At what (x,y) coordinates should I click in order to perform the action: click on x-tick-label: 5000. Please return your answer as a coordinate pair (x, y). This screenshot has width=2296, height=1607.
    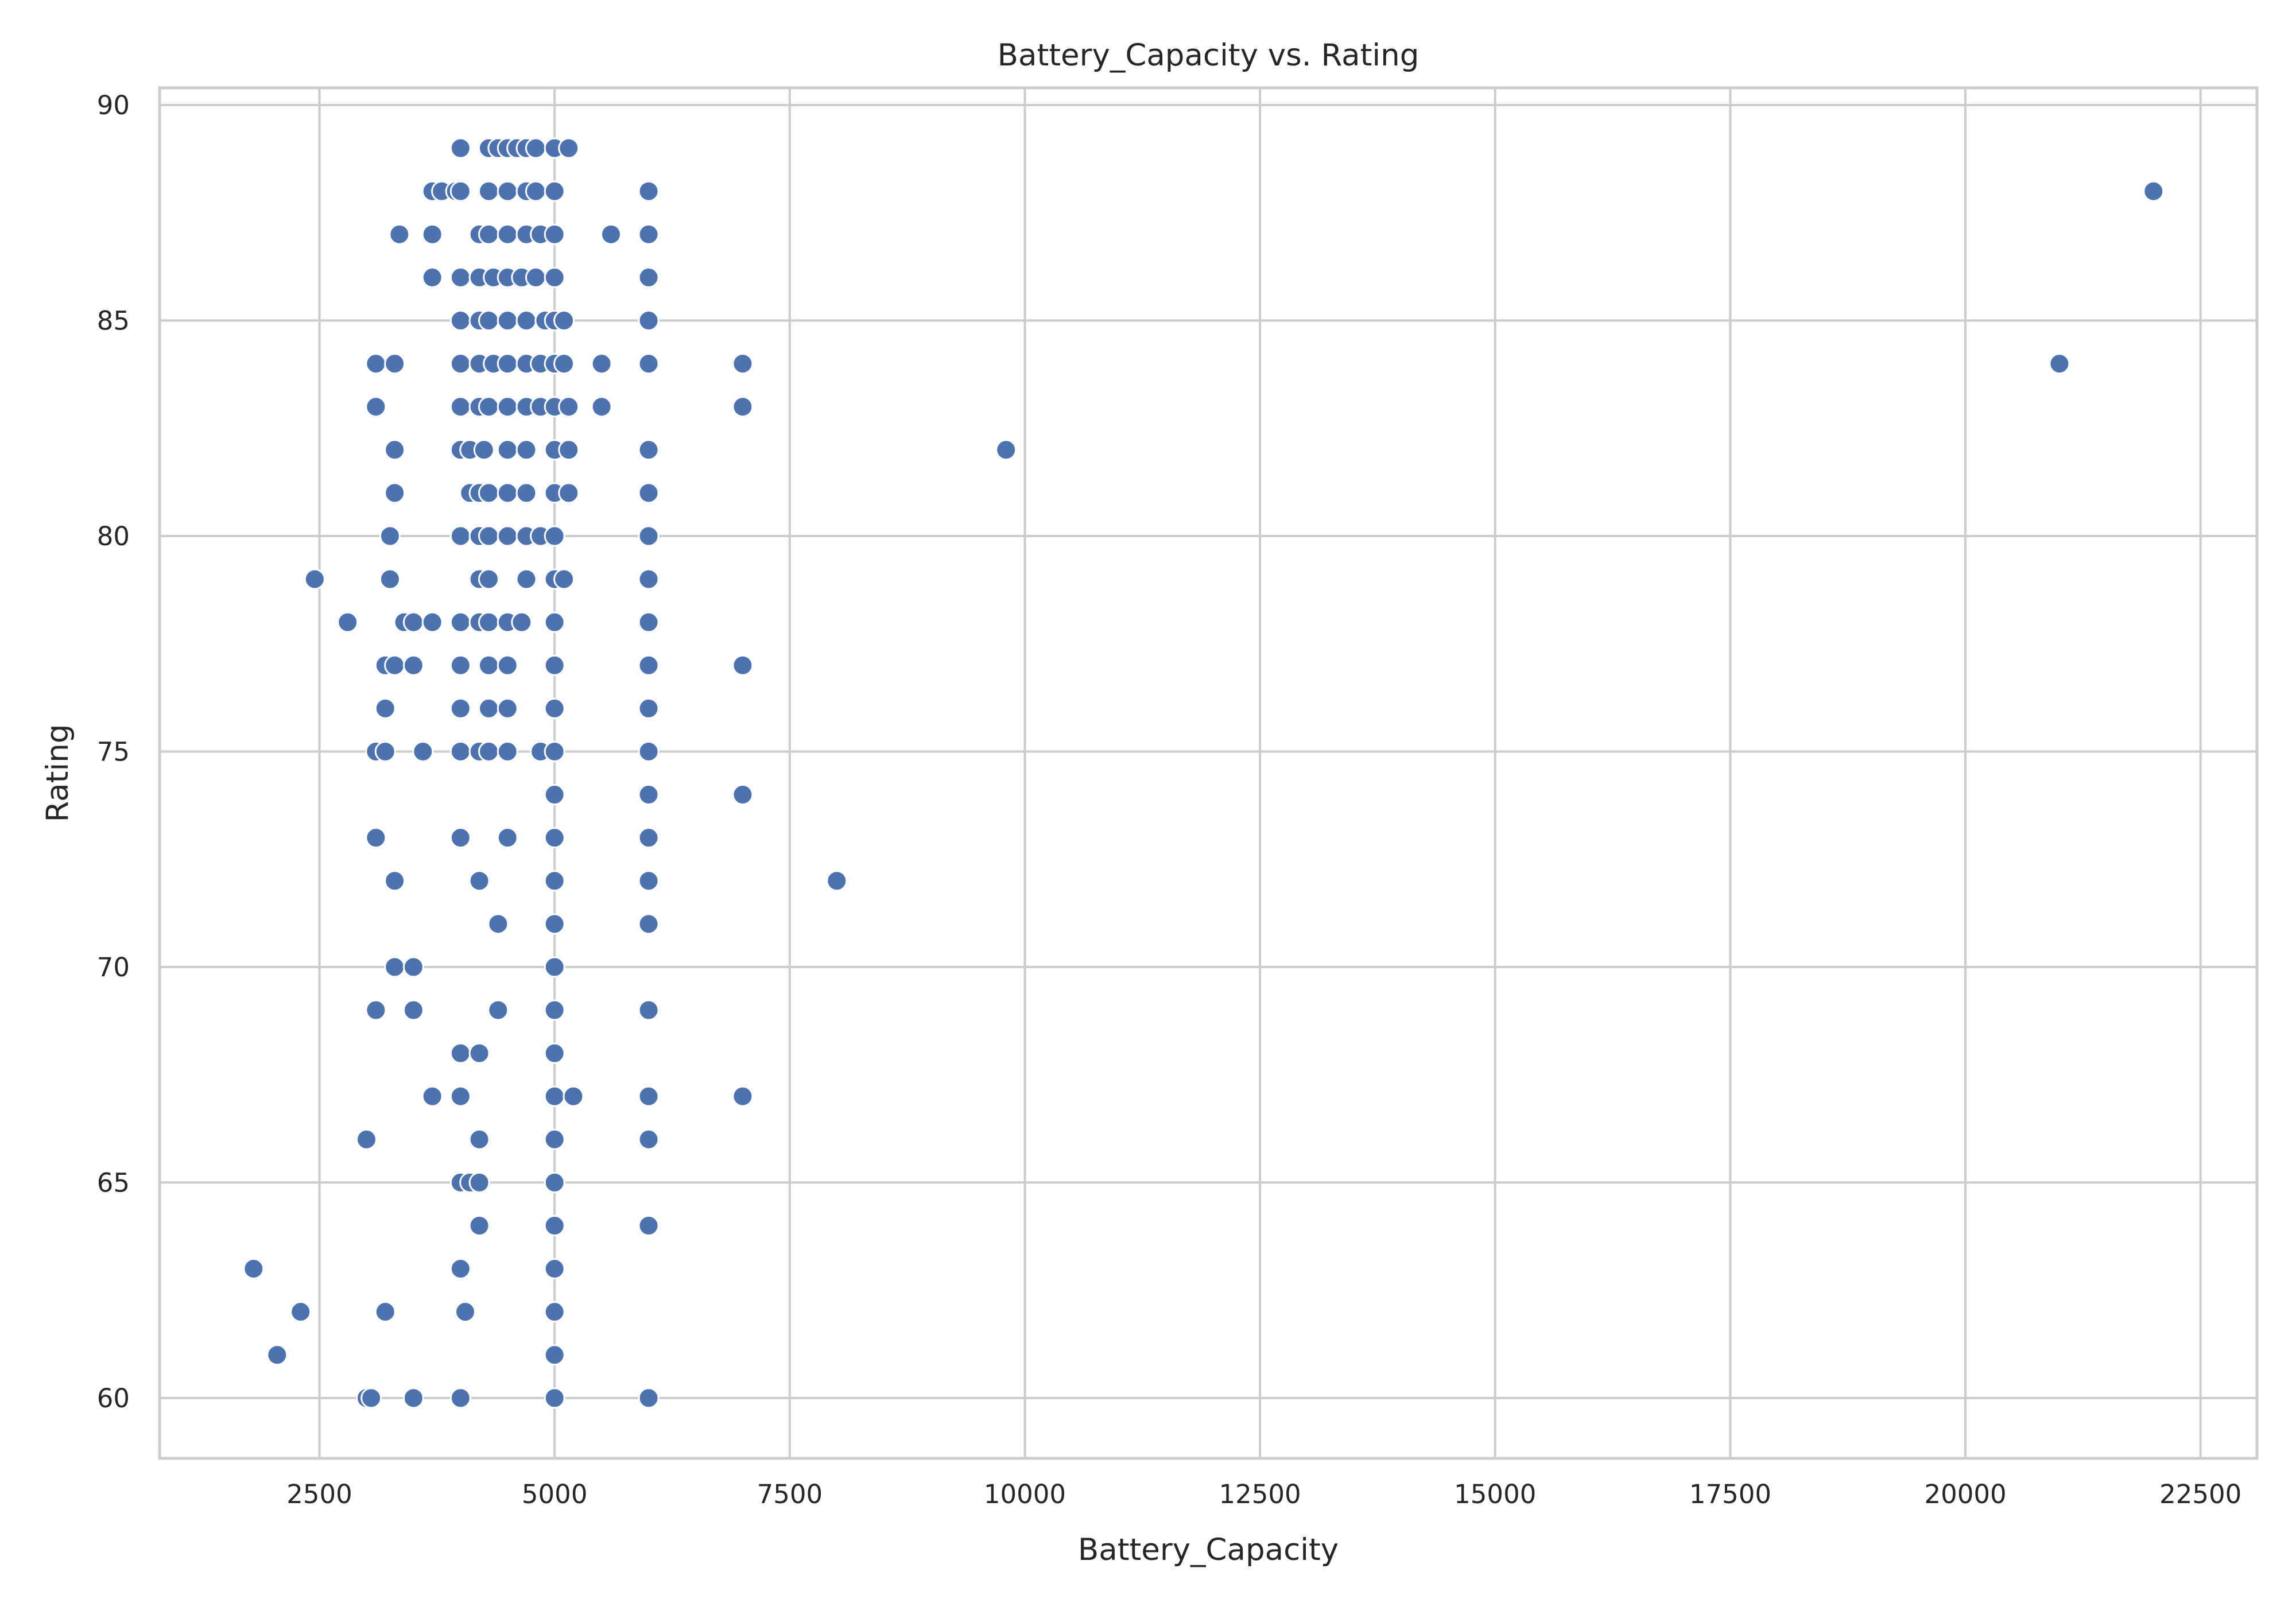
    Looking at the image, I should click on (555, 1494).